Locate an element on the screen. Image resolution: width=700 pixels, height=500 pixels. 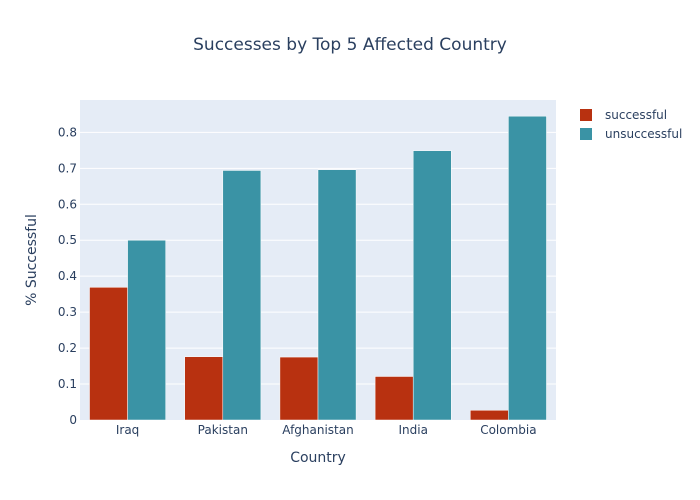
y-tick-label: 0.5 is located at coordinates (67, 240).